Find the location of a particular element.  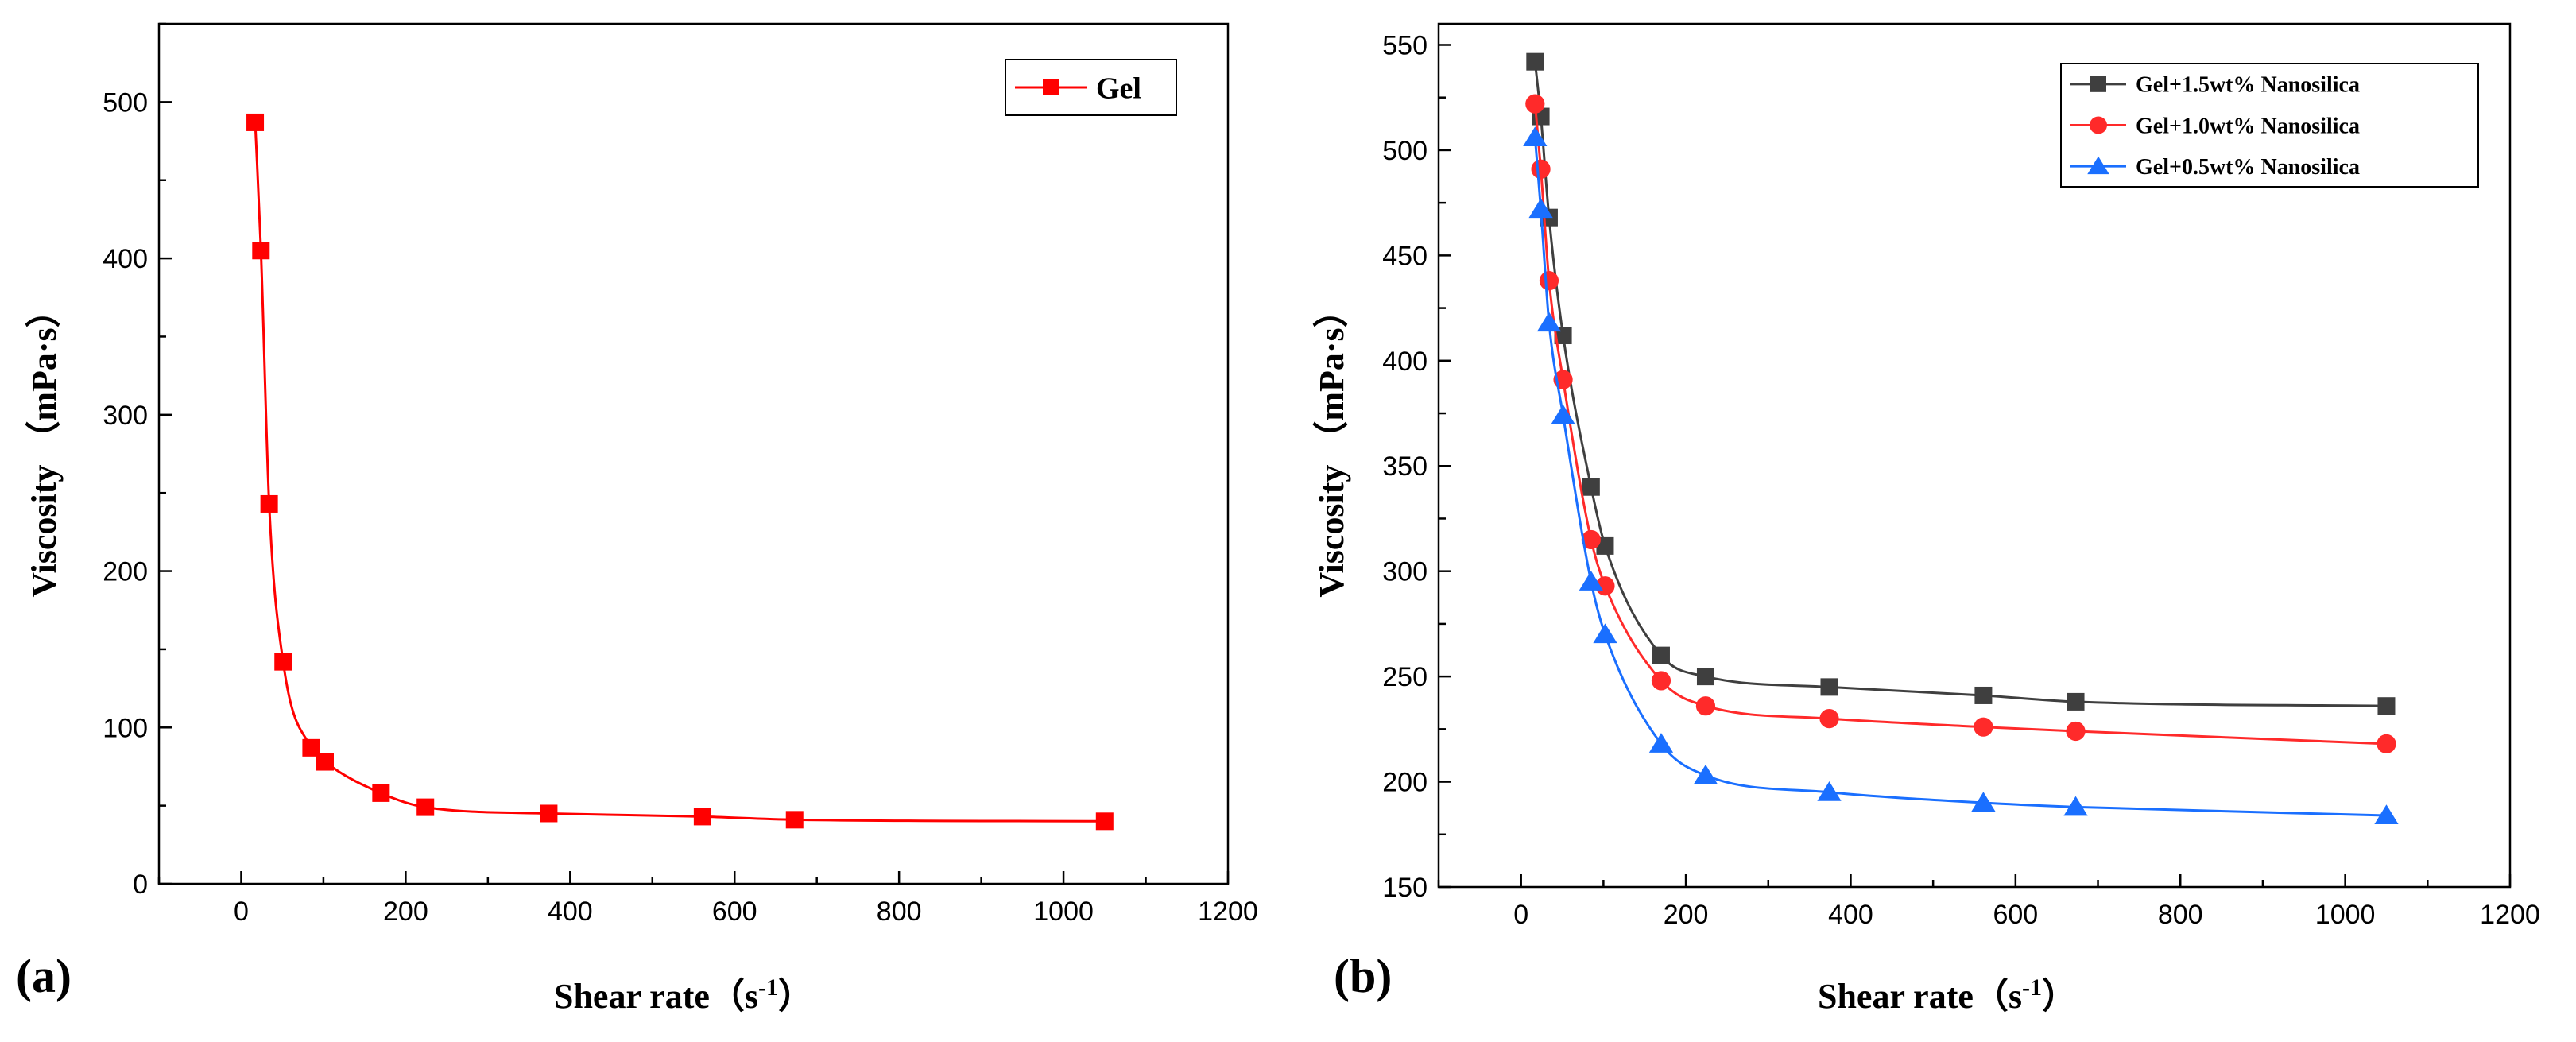

a-y-tick-label: 100 is located at coordinates (126, 728).